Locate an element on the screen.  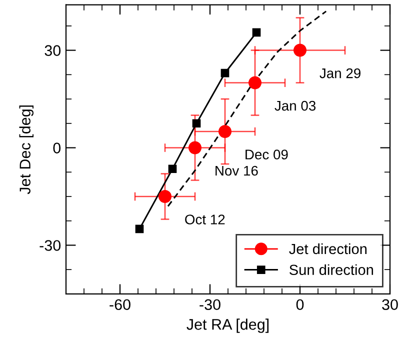
annotation: Jan 29 is located at coordinates (340, 73).